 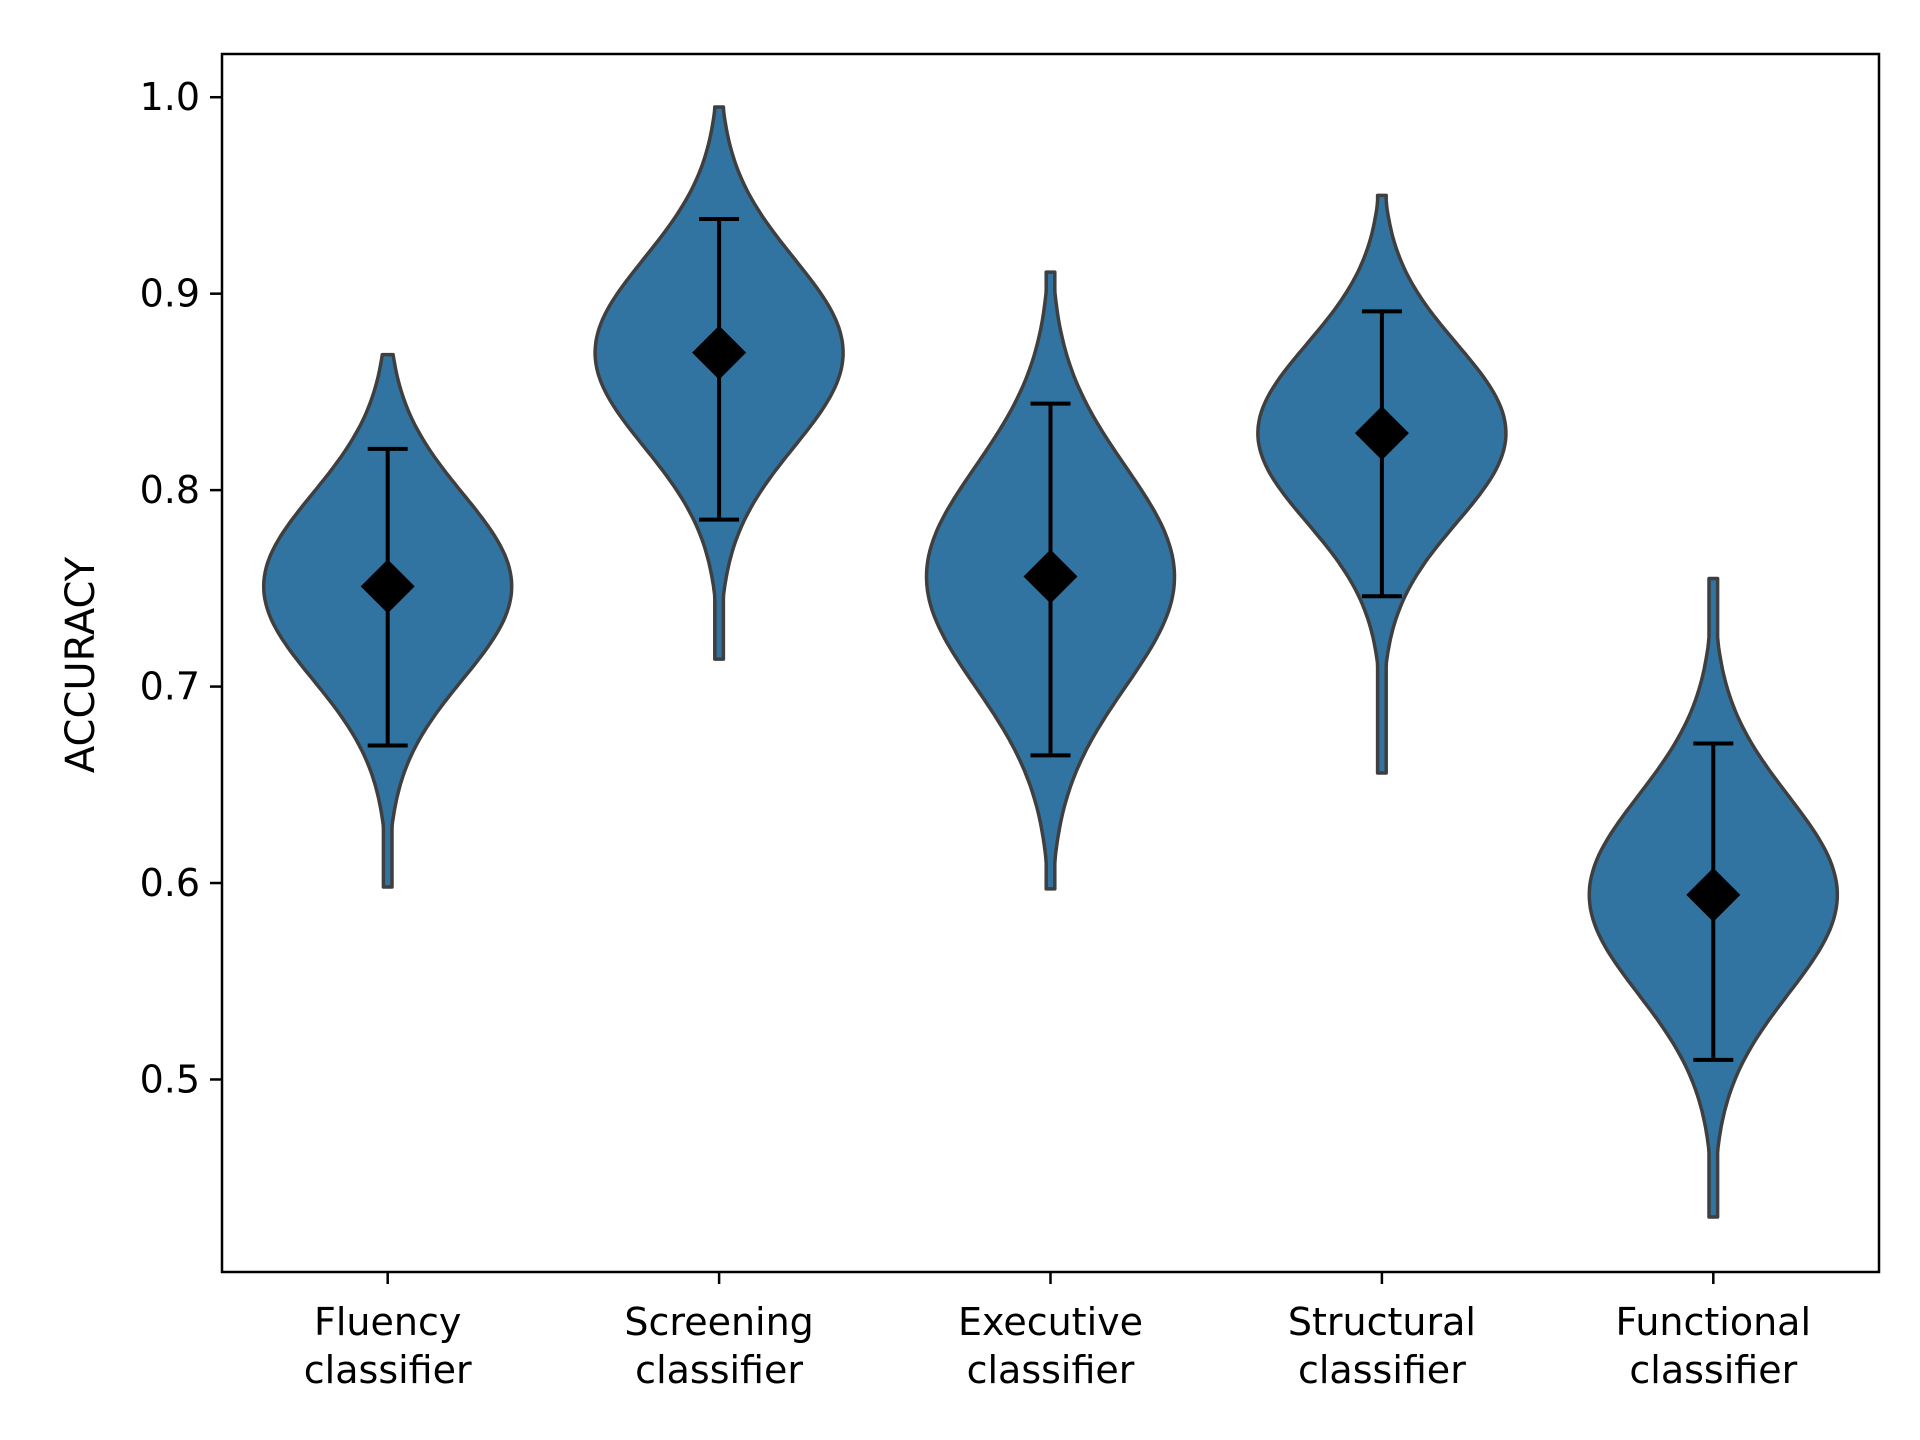 What do you see at coordinates (170, 883) in the screenshot?
I see `y-tick-label: 0.6` at bounding box center [170, 883].